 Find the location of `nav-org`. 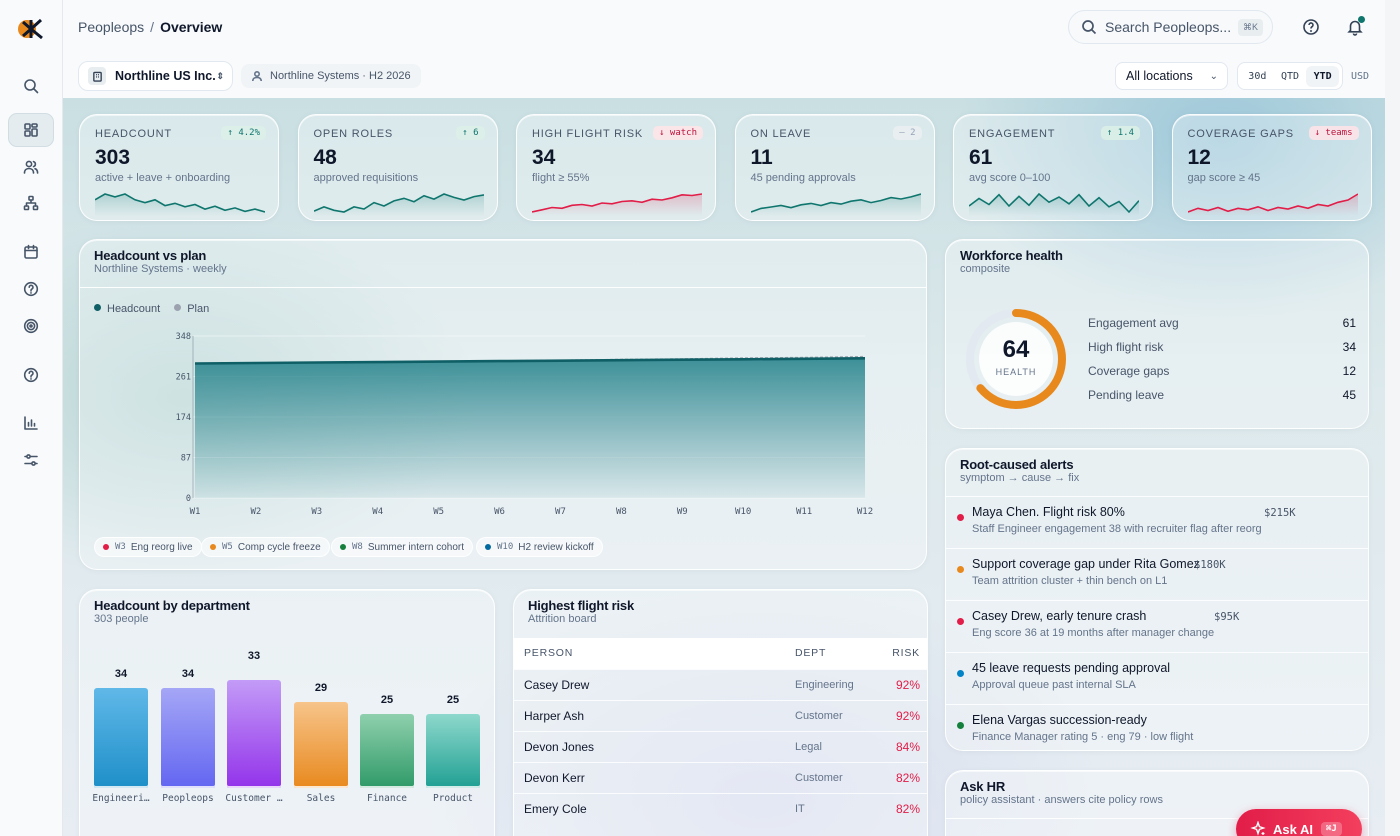

nav-org is located at coordinates (31, 203).